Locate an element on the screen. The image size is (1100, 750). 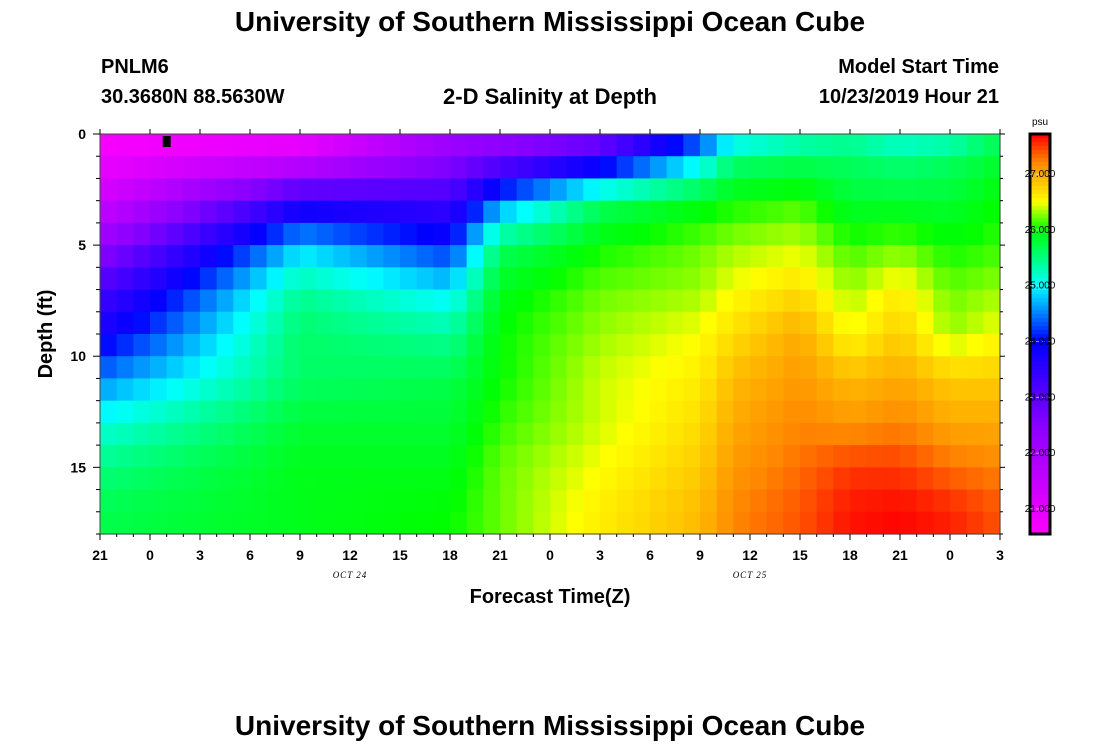
x-tick-label: 9 is located at coordinates (700, 555).